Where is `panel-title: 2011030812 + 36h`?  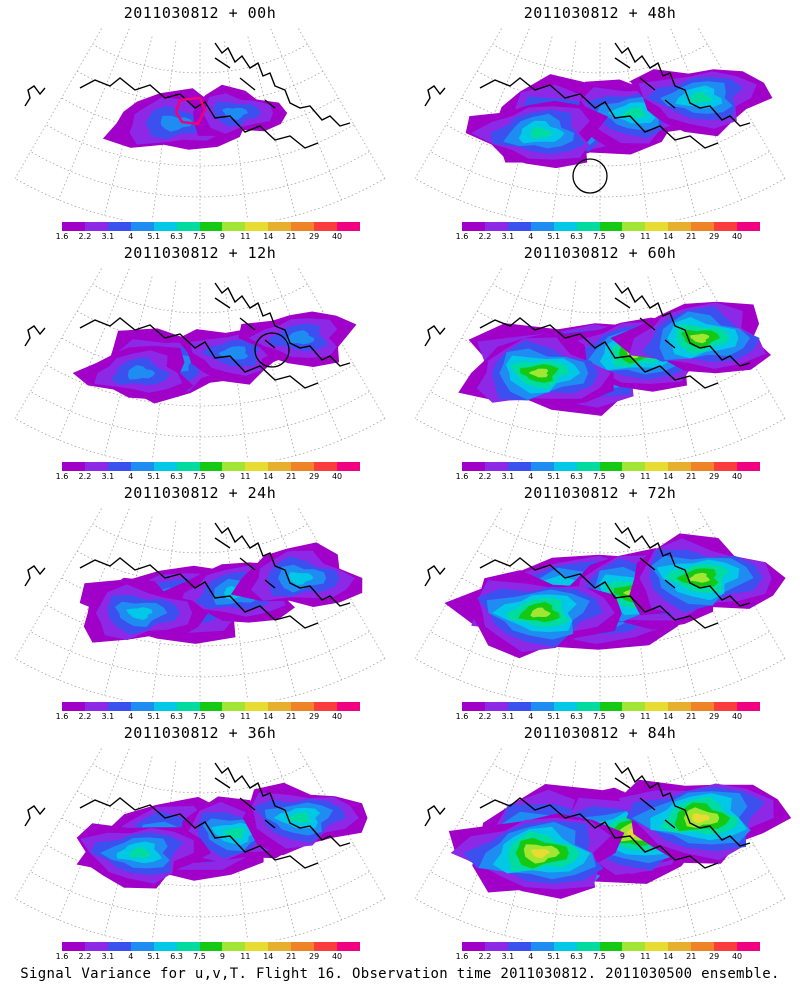
panel-title: 2011030812 + 36h is located at coordinates (200, 733).